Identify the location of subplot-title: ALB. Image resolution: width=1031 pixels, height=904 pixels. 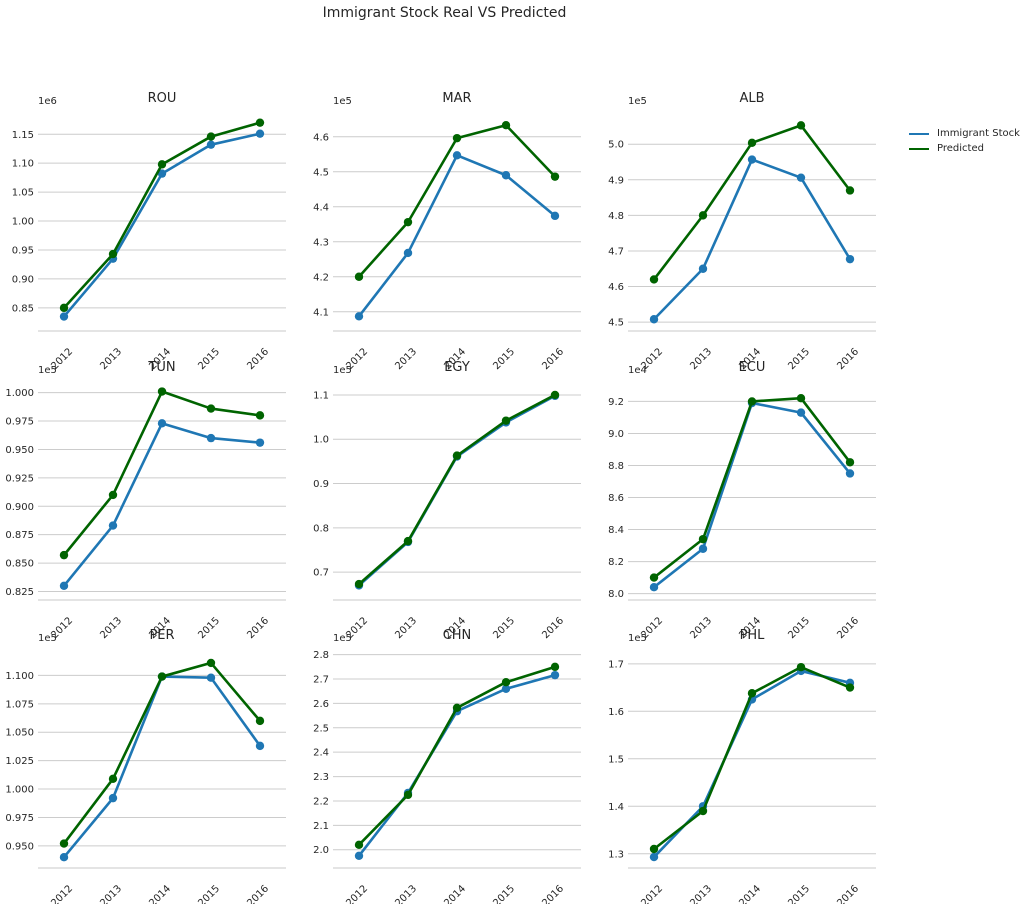
(751, 98).